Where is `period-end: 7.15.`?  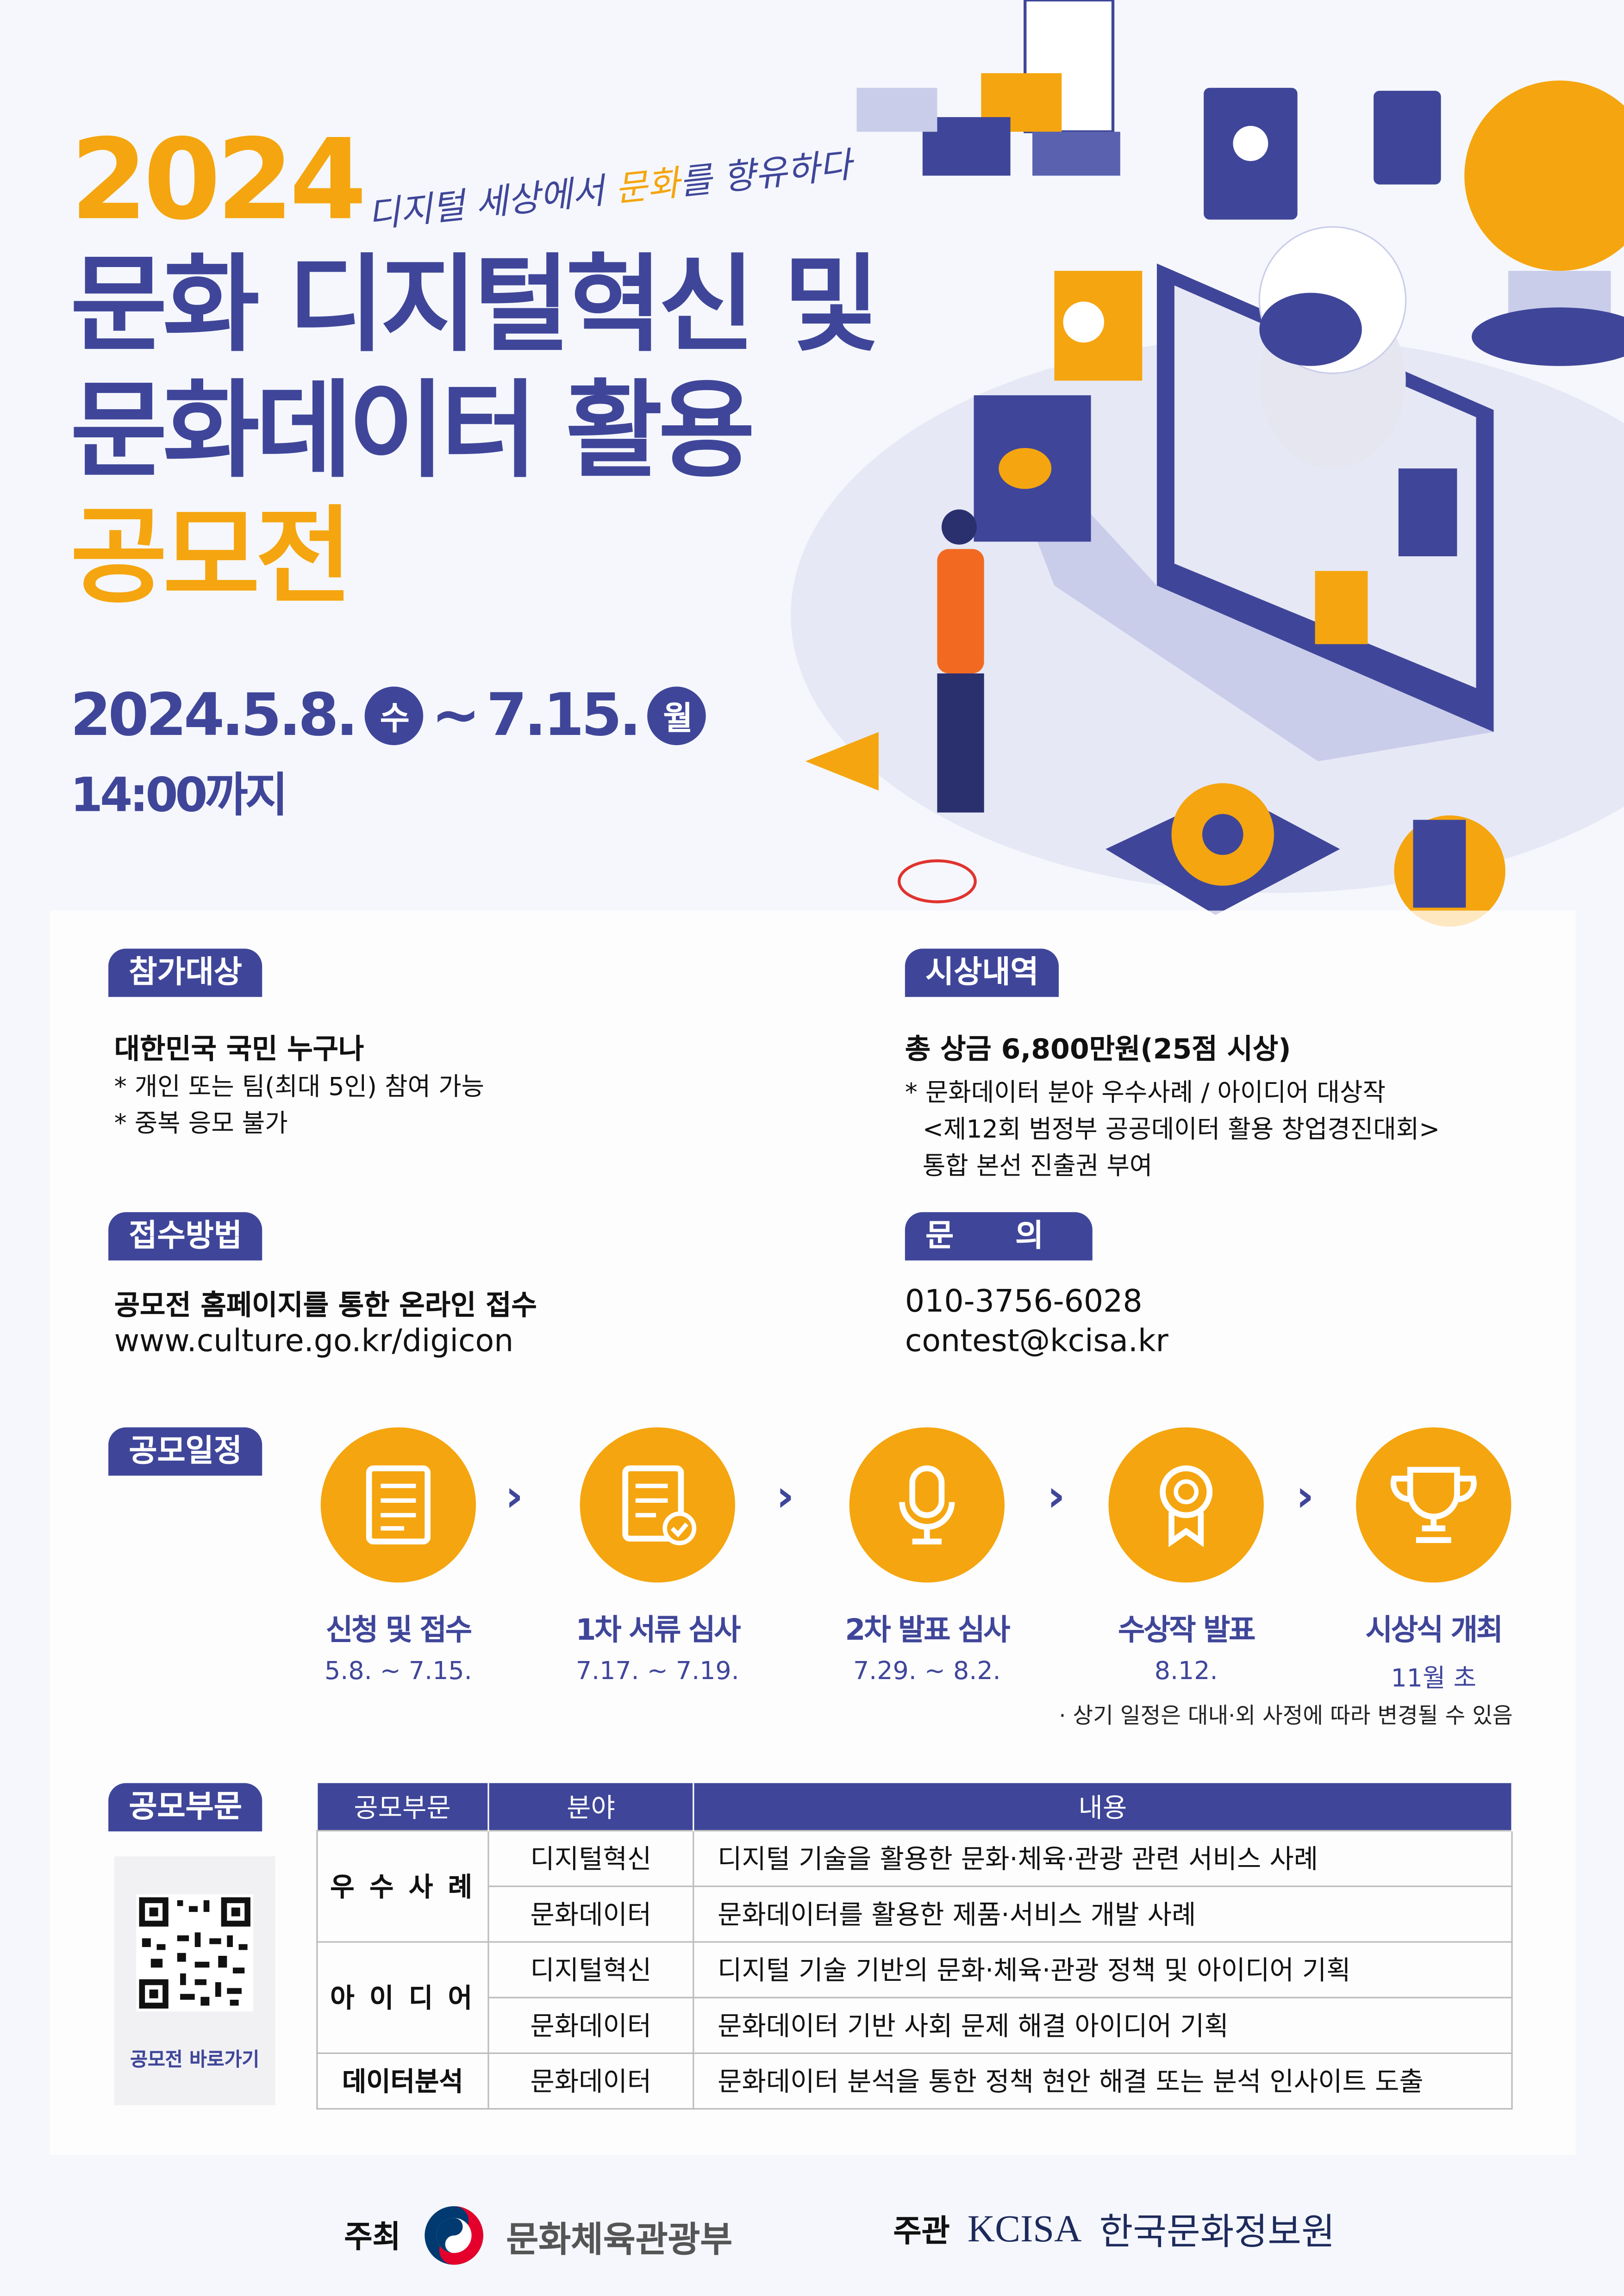 period-end: 7.15. is located at coordinates (563, 716).